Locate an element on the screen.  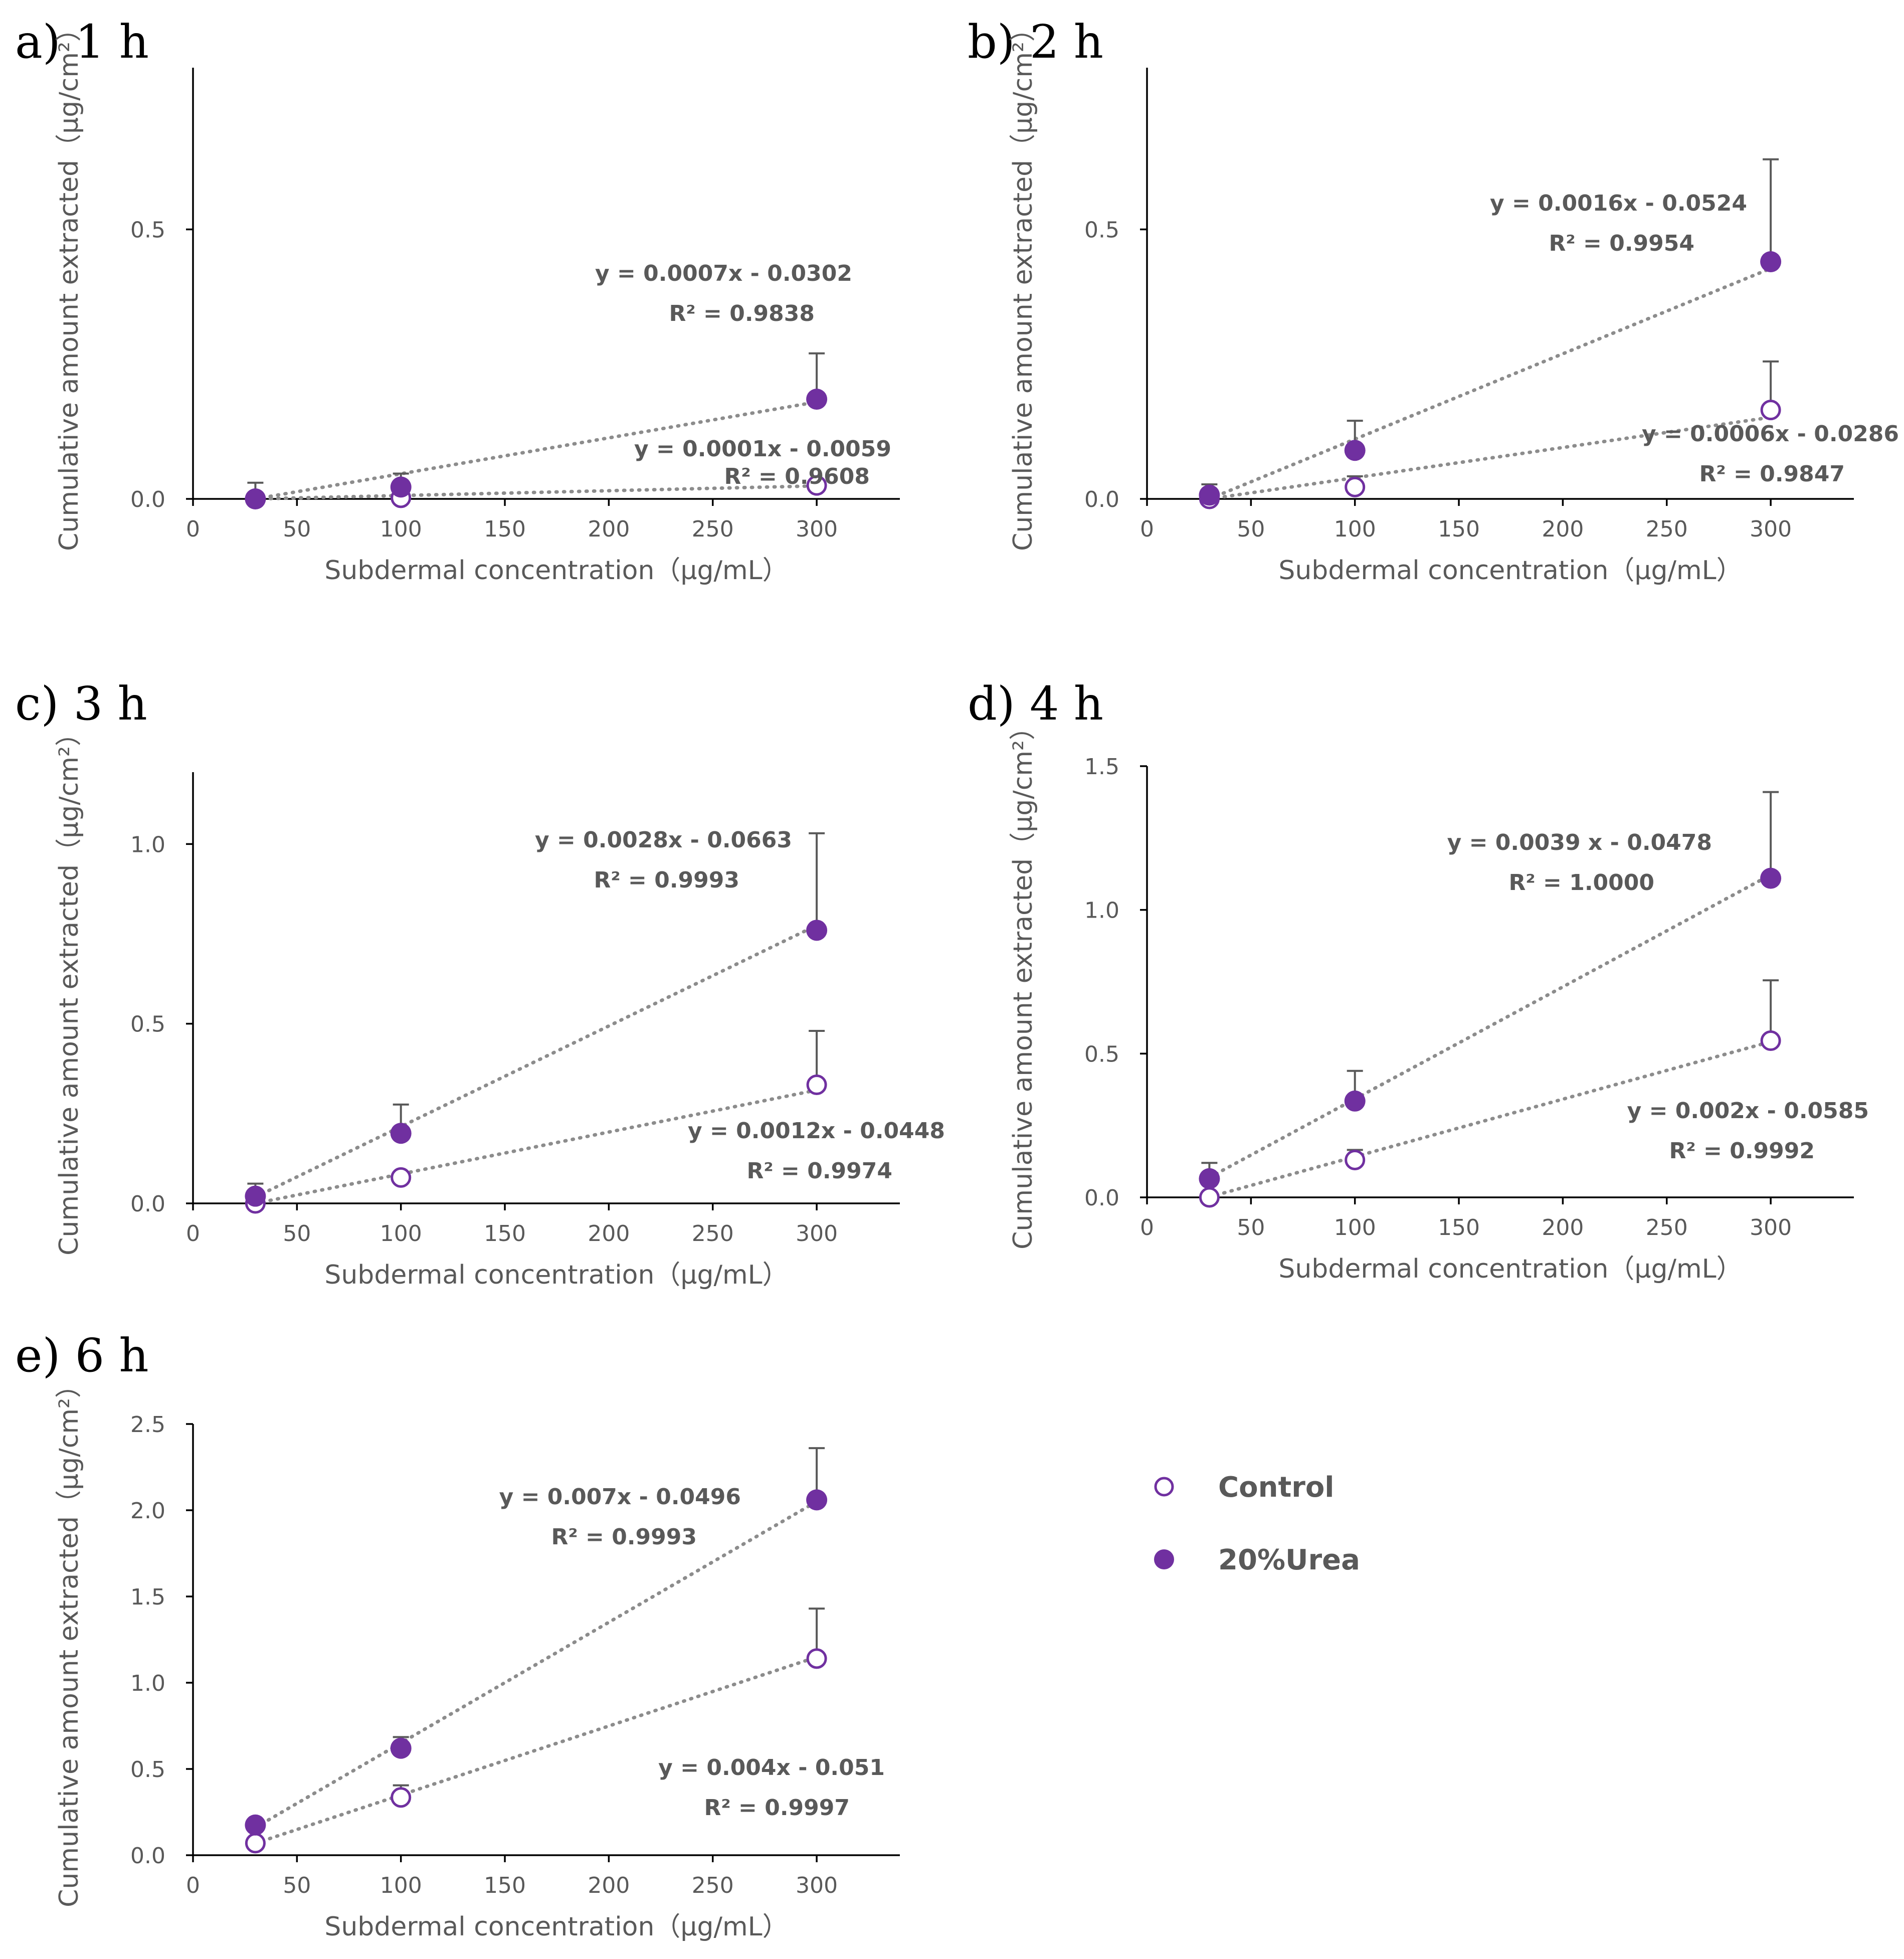
r-squared-control: R² = 0.9992 is located at coordinates (1742, 1151).